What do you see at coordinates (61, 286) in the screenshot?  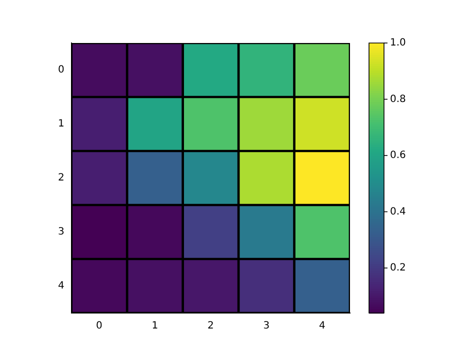 I see `y-tick-label: 4` at bounding box center [61, 286].